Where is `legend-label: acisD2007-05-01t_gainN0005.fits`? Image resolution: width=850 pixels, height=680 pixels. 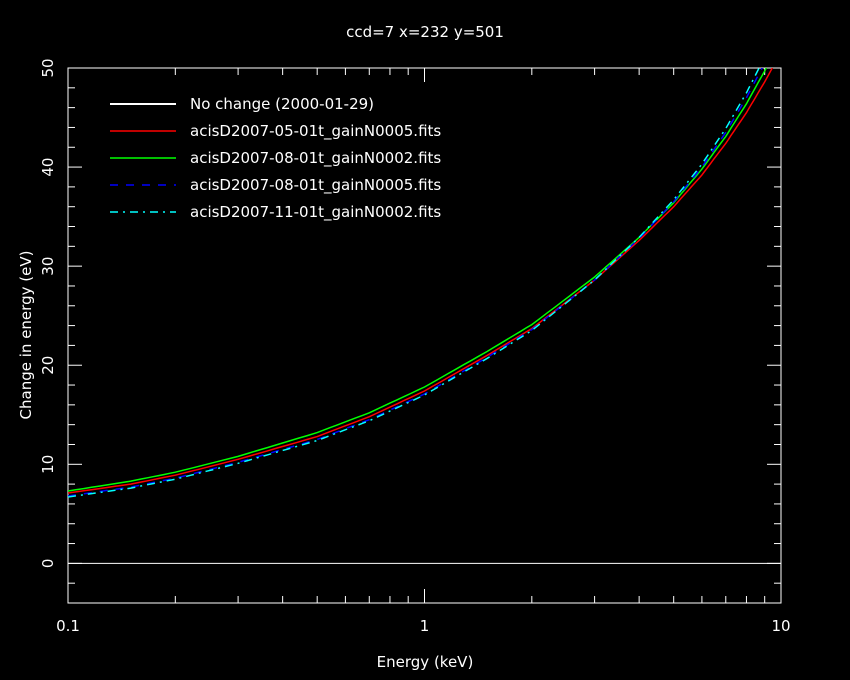 legend-label: acisD2007-05-01t_gainN0005.fits is located at coordinates (315, 131).